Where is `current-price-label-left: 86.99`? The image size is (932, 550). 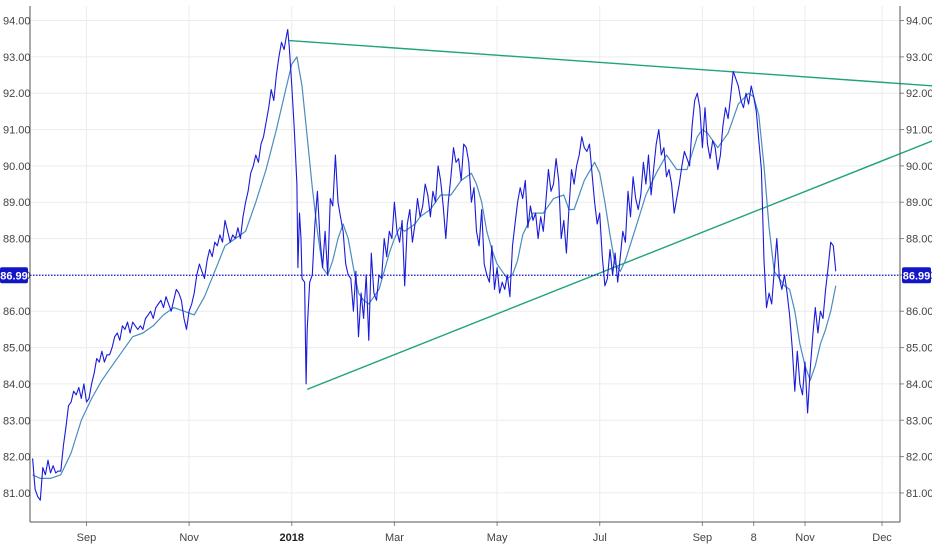
current-price-label-left: 86.99 is located at coordinates (14, 276).